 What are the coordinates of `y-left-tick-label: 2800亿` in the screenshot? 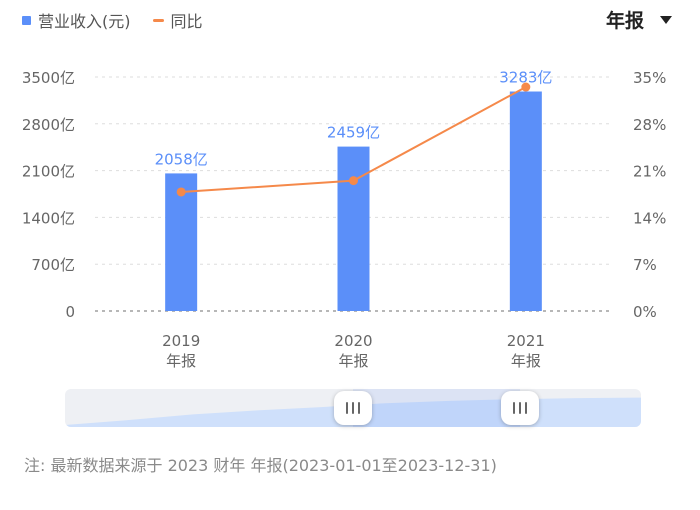 It's located at (48, 125).